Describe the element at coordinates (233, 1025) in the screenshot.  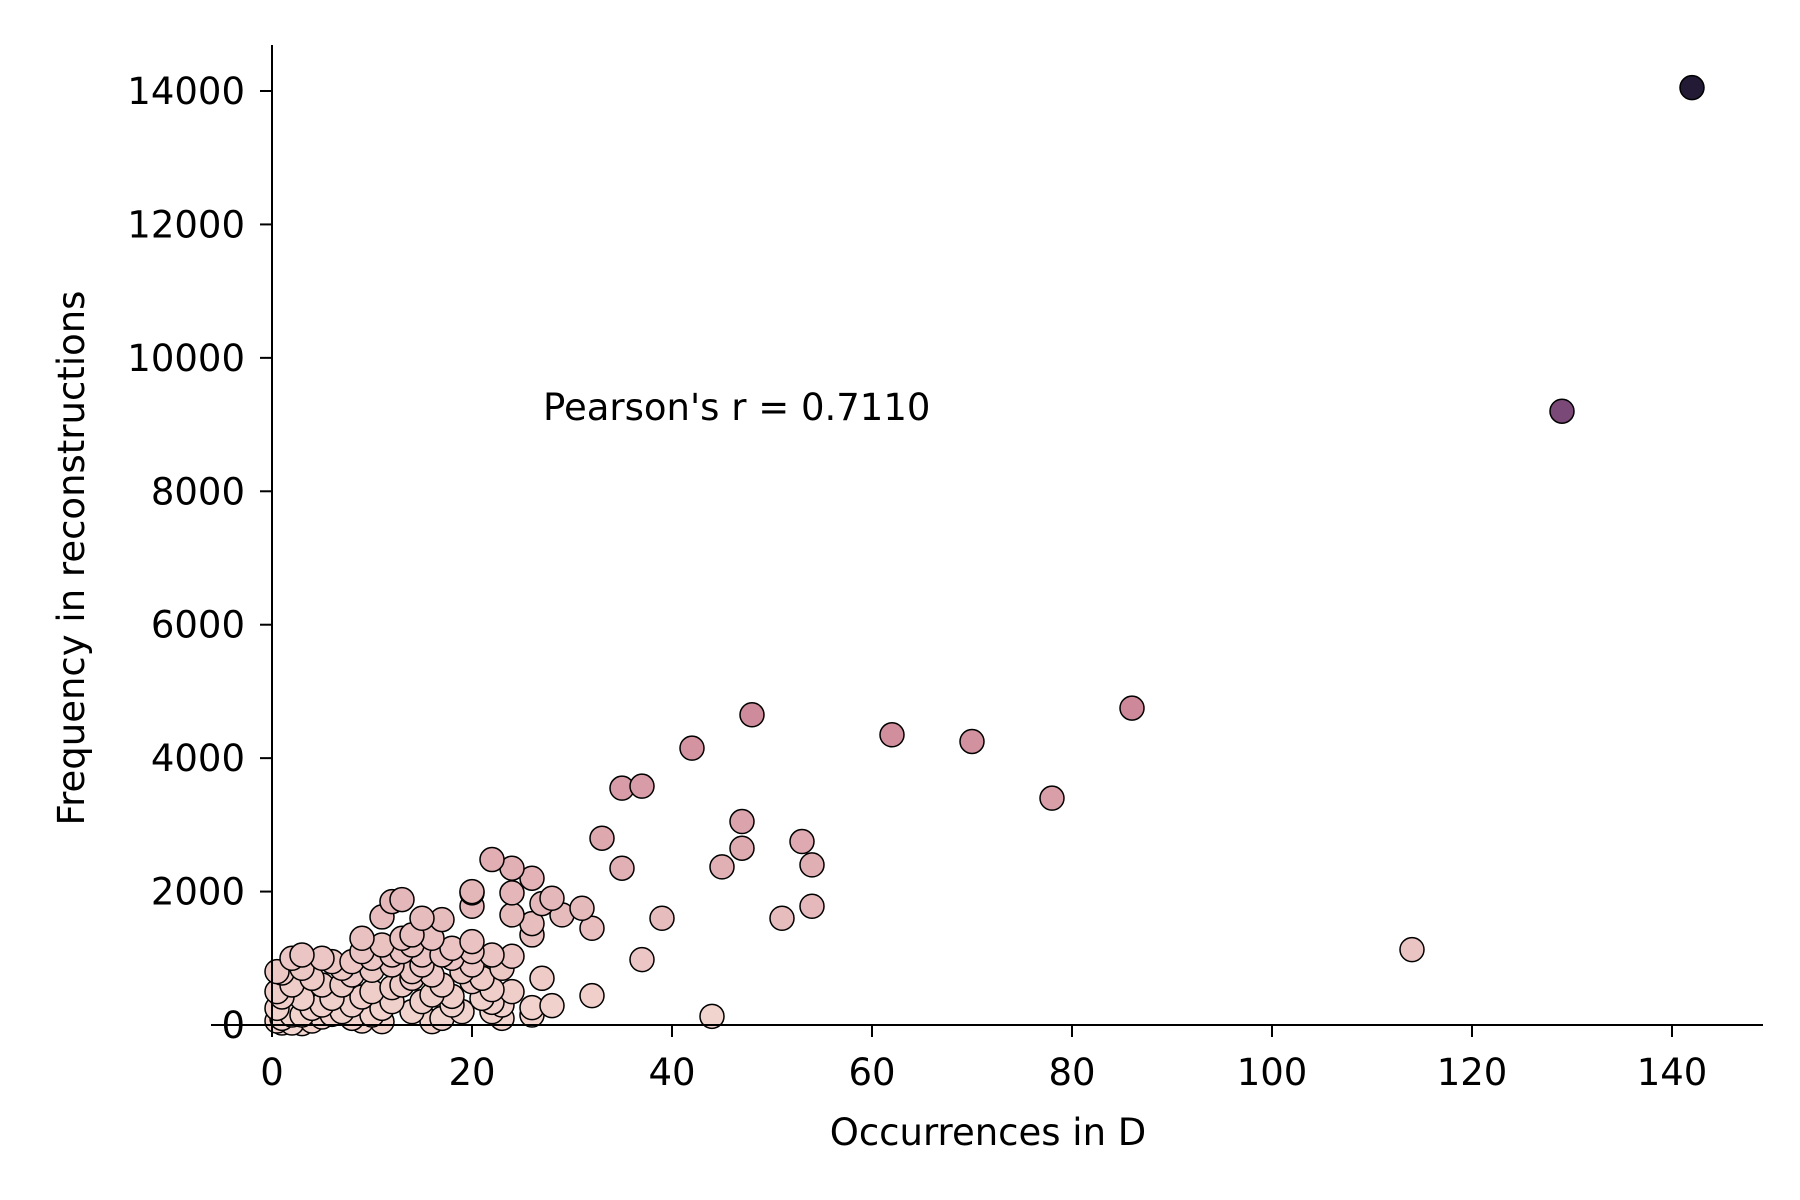
I see `y-tick-label: 0` at that location.